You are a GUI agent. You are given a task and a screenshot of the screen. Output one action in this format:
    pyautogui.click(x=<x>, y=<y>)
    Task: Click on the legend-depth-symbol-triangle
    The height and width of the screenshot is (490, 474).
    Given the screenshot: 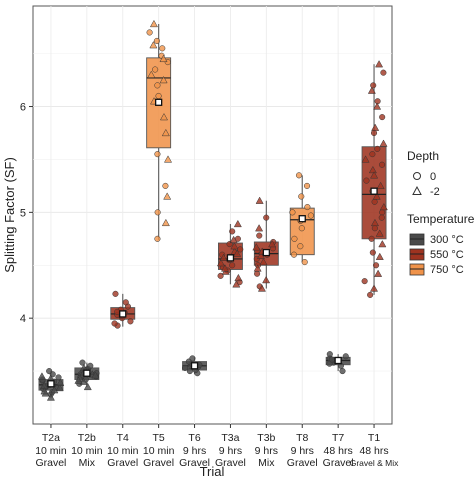 What is the action you would take?
    pyautogui.click(x=417, y=190)
    